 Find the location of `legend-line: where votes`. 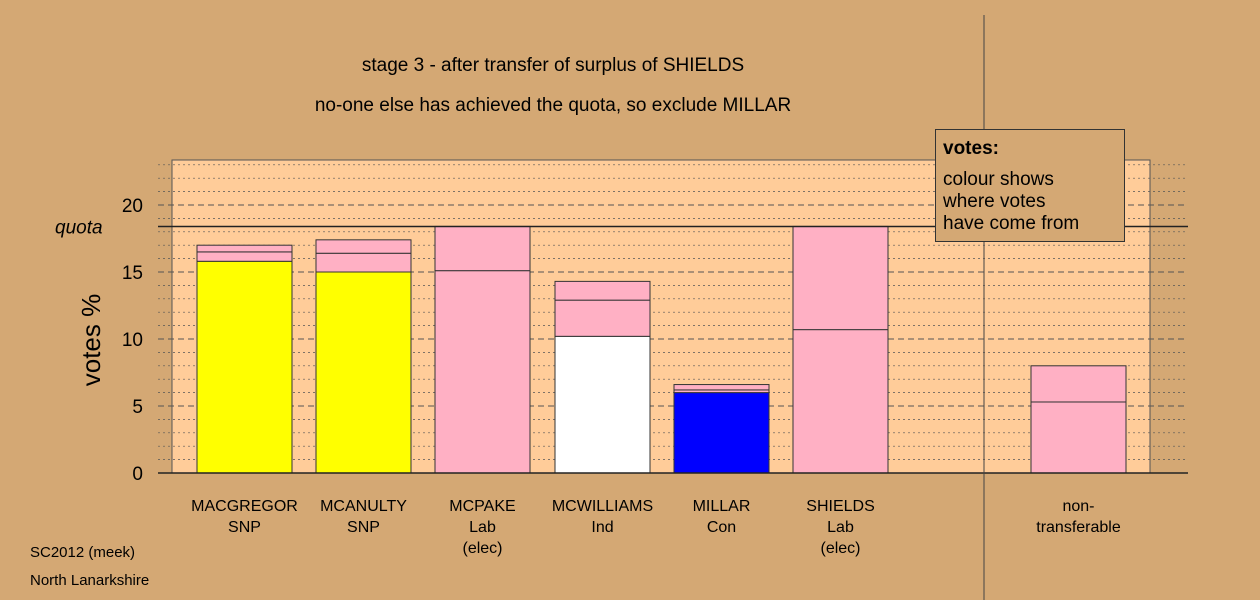

legend-line: where votes is located at coordinates (994, 201).